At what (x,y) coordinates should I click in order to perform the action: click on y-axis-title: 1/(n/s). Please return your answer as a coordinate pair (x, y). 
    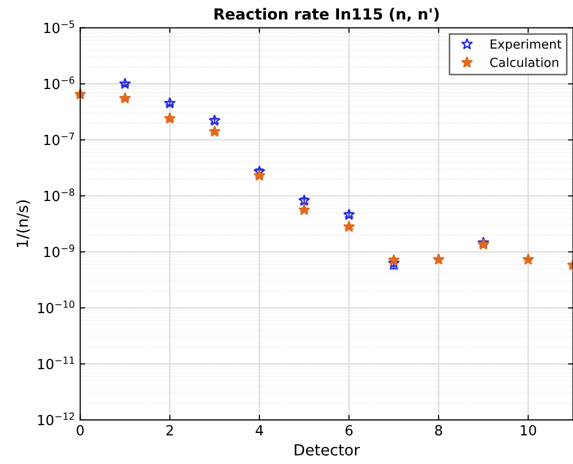
    Looking at the image, I should click on (23, 223).